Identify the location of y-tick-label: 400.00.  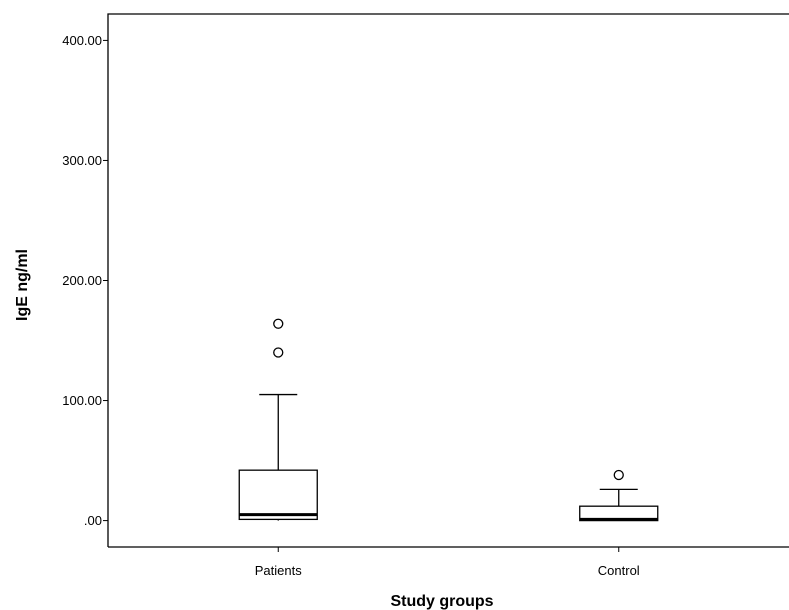
(82, 40).